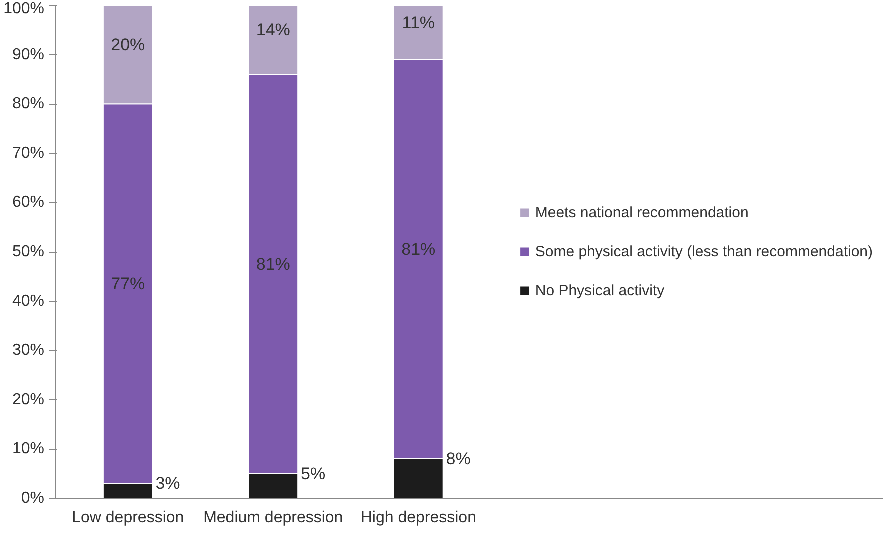  I want to click on x-tick-label: Medium depression, so click(274, 518).